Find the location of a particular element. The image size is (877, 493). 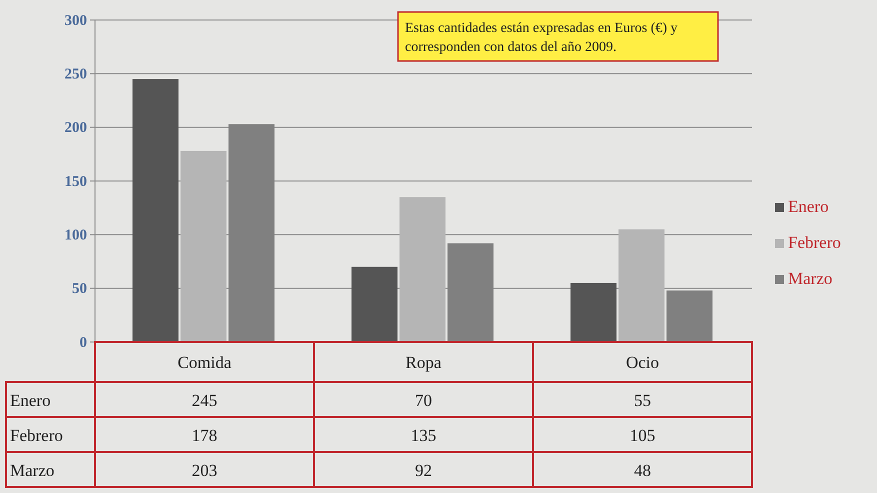

text: Febrero is located at coordinates (36, 435).